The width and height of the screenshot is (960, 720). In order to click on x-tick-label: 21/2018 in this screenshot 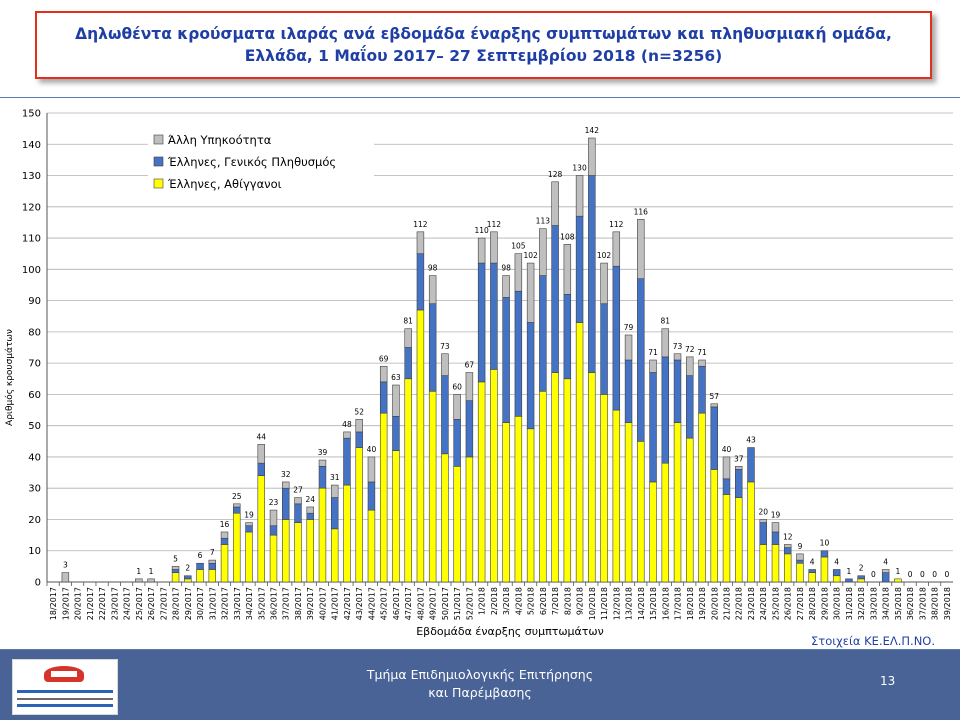, I will do `click(727, 603)`.